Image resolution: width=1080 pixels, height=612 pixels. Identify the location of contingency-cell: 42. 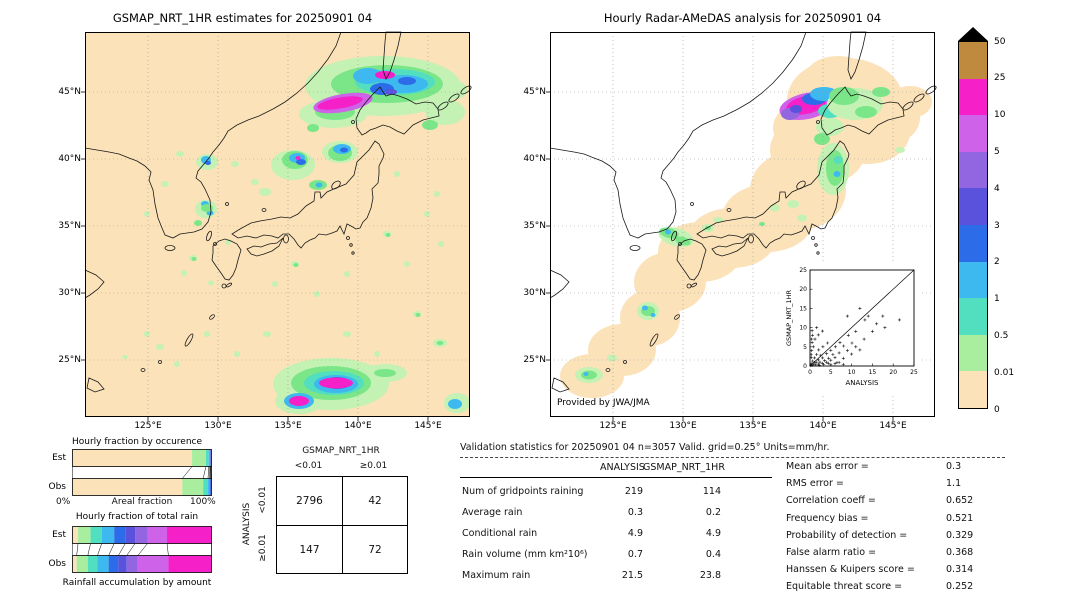
(374, 501).